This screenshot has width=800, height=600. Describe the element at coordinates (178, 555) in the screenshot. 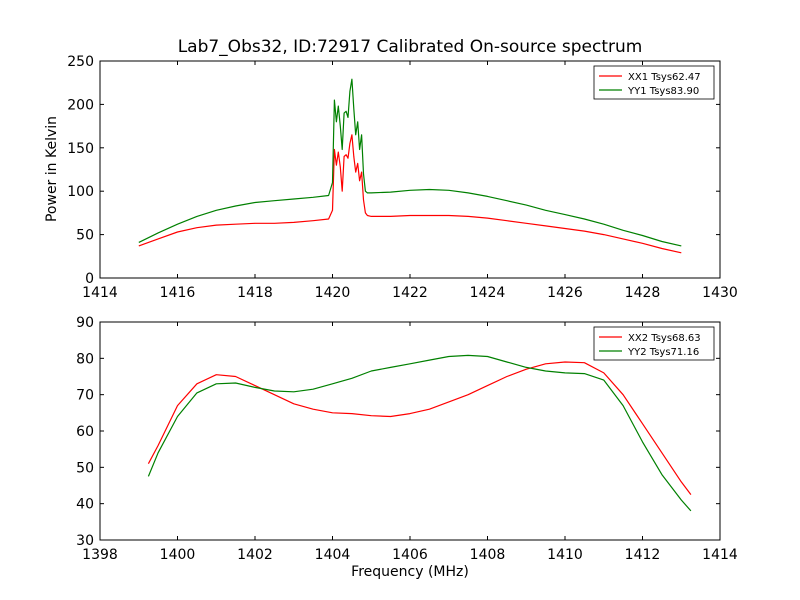

I see `x-tick-label: 1400` at that location.